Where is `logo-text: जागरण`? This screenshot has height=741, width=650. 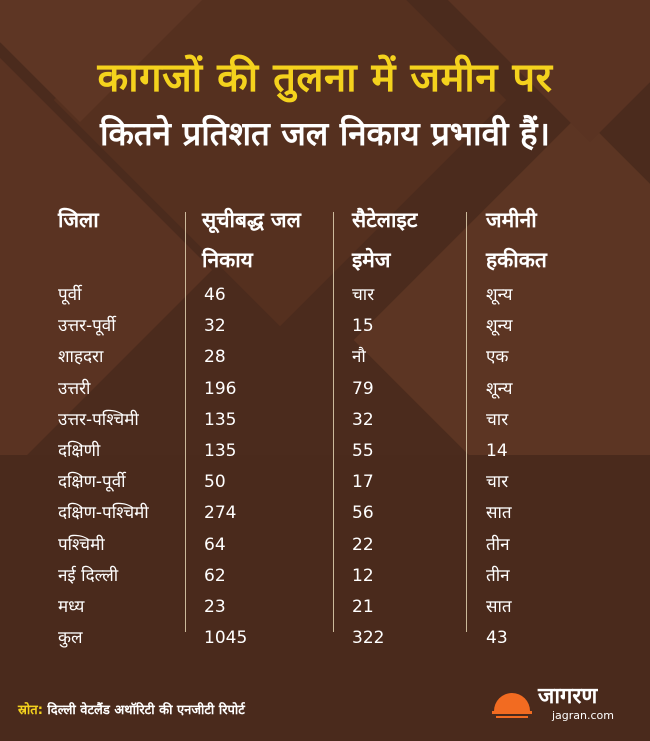 logo-text: जागरण is located at coordinates (568, 696).